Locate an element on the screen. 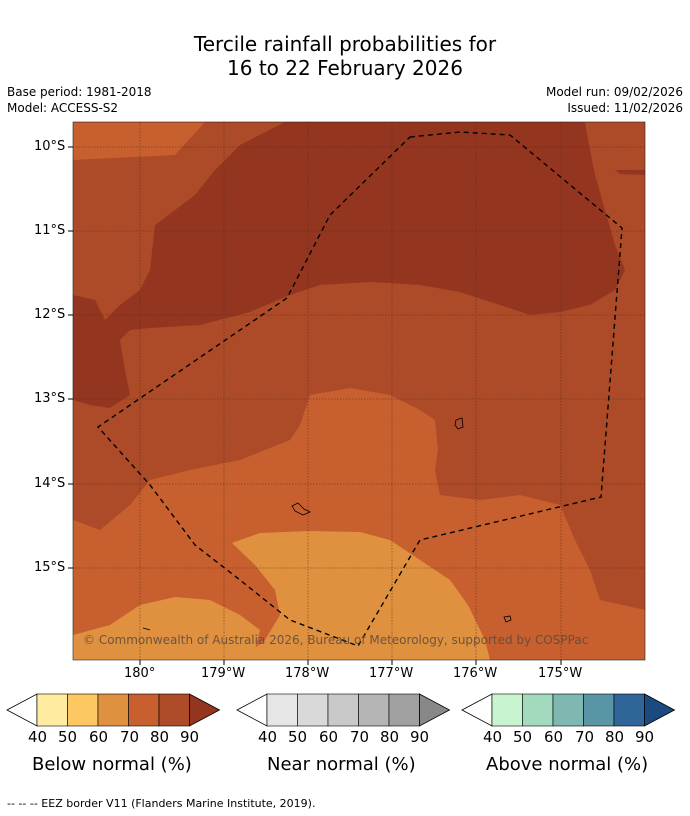  issued-date: Issued: 11/02/2026 is located at coordinates (625, 108).